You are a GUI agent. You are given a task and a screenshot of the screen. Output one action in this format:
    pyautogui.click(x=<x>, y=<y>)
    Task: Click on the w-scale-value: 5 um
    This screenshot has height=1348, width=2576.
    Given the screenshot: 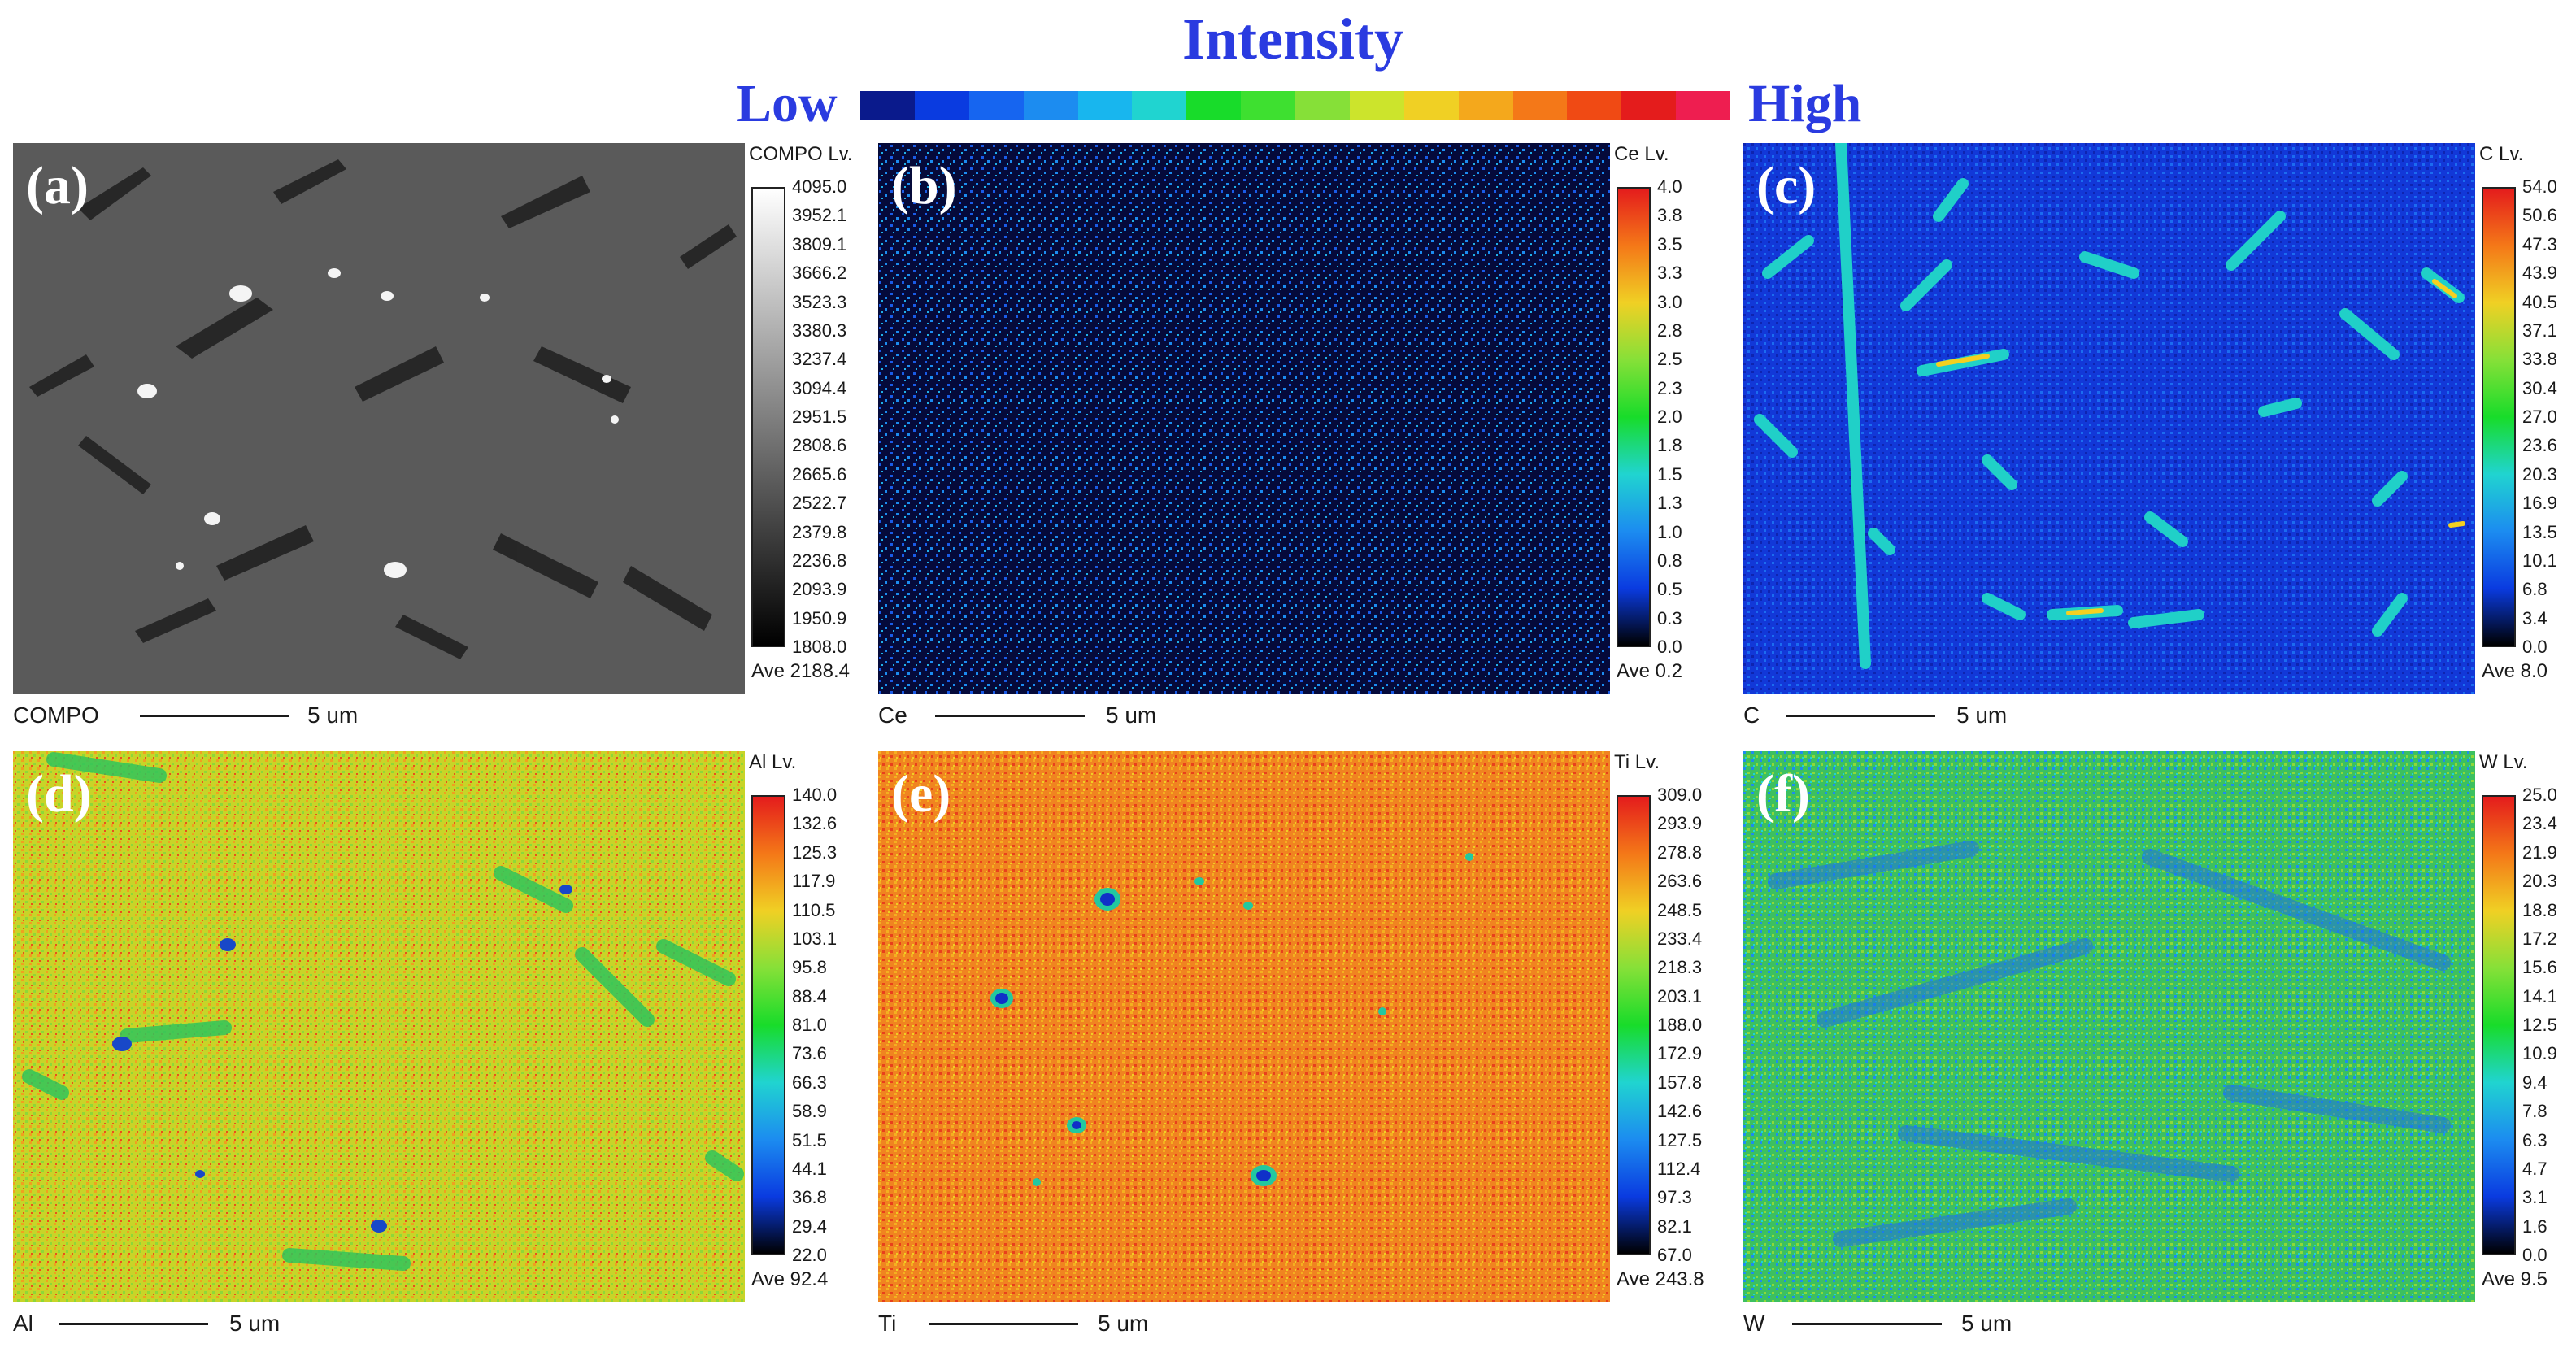 What is the action you would take?
    pyautogui.click(x=1987, y=1323)
    